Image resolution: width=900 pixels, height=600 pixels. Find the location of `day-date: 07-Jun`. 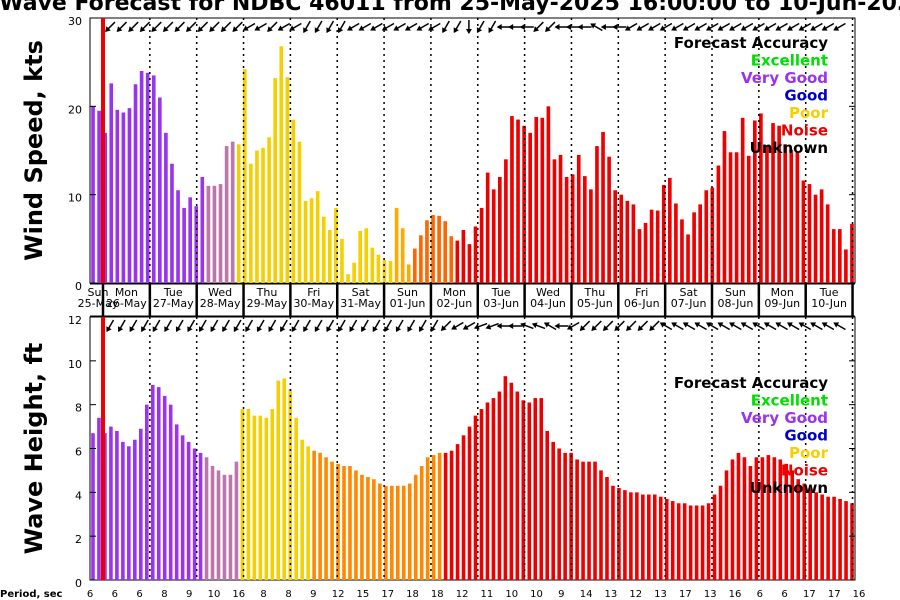

day-date: 07-Jun is located at coordinates (689, 303).